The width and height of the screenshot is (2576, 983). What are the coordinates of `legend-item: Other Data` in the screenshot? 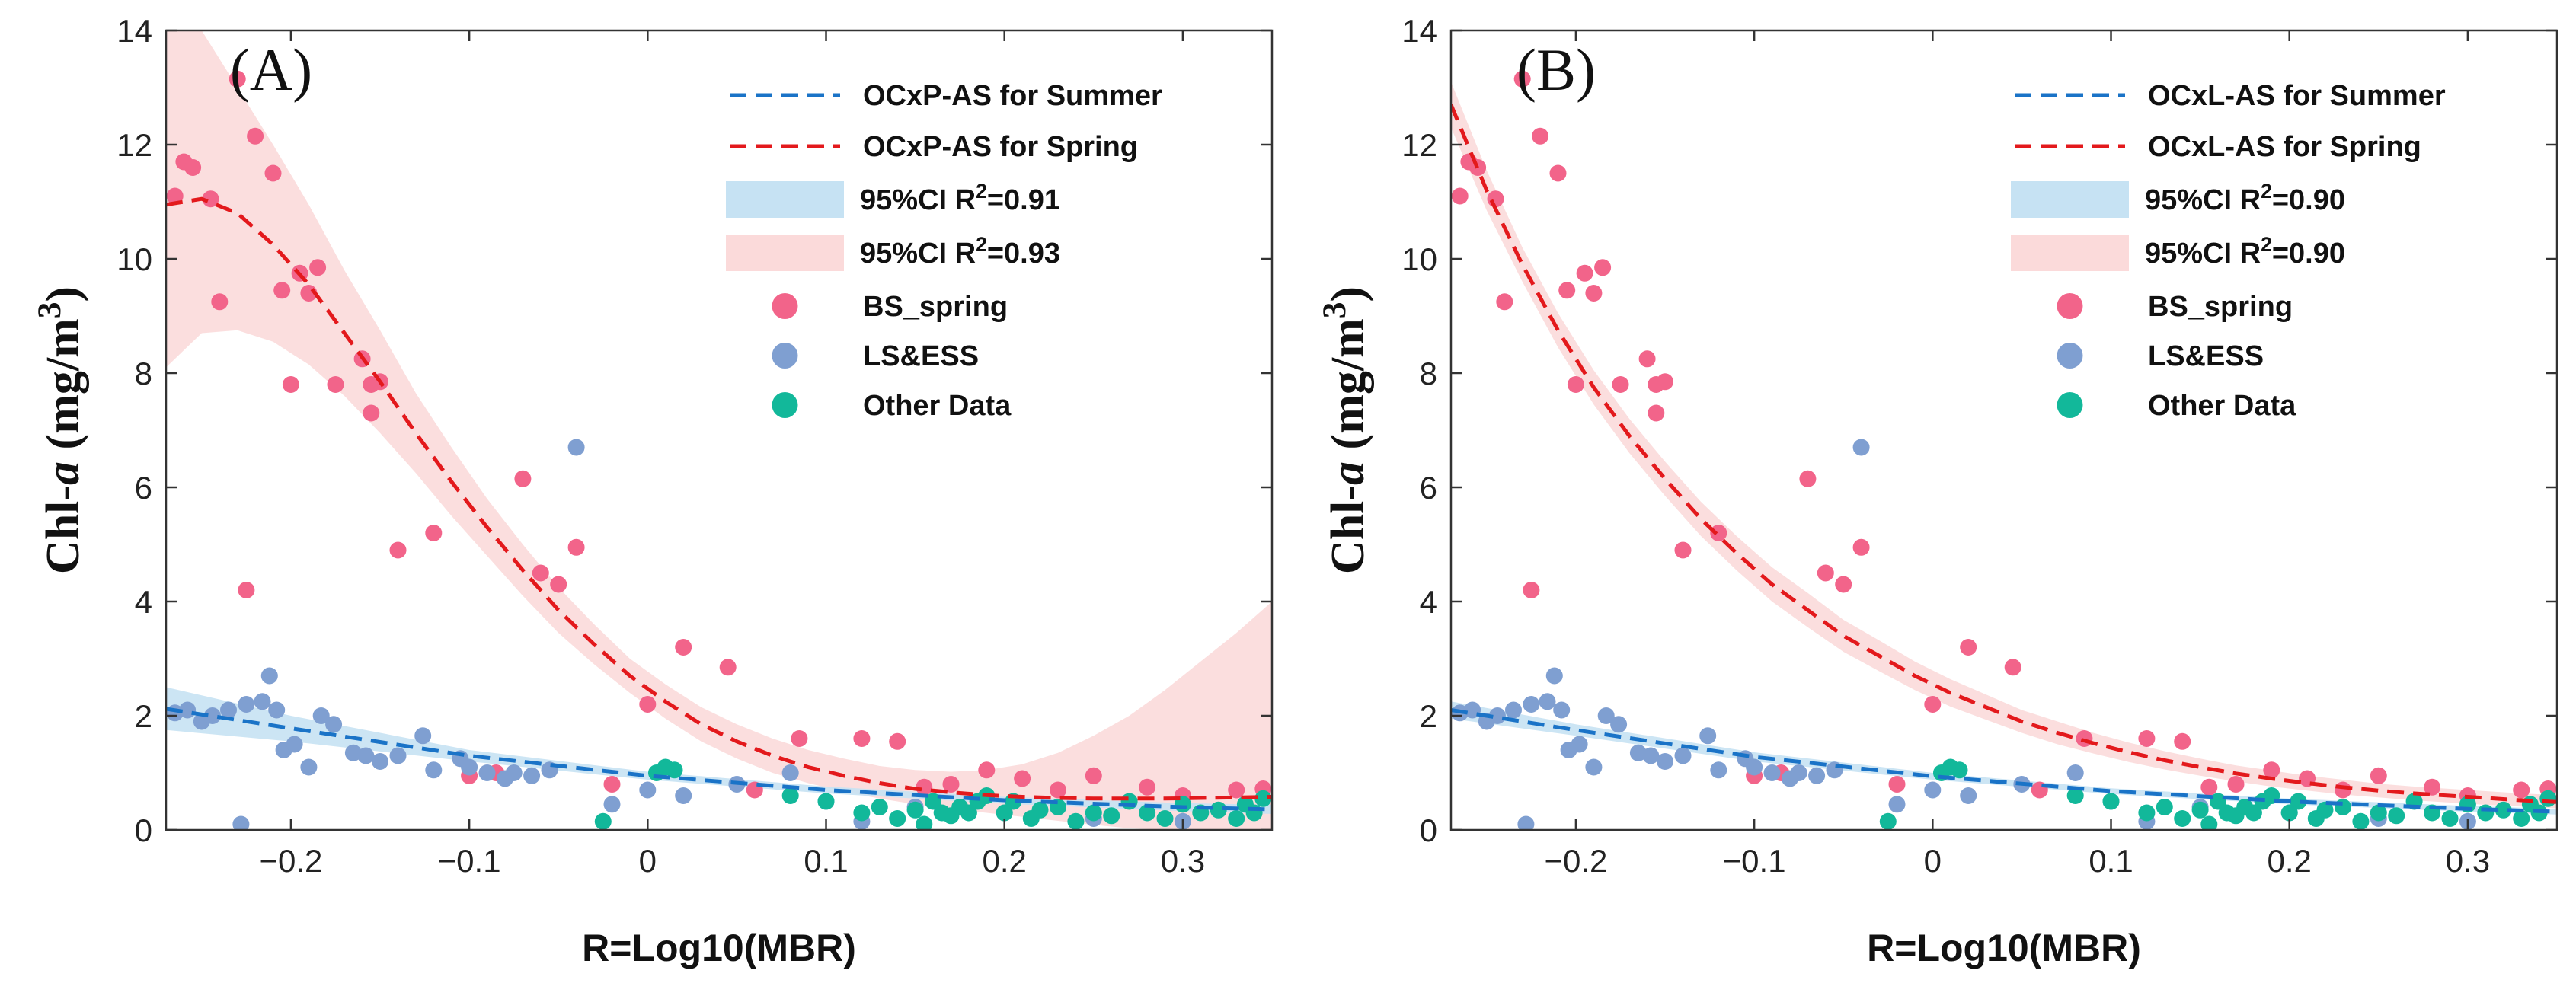 It's located at (2177, 406).